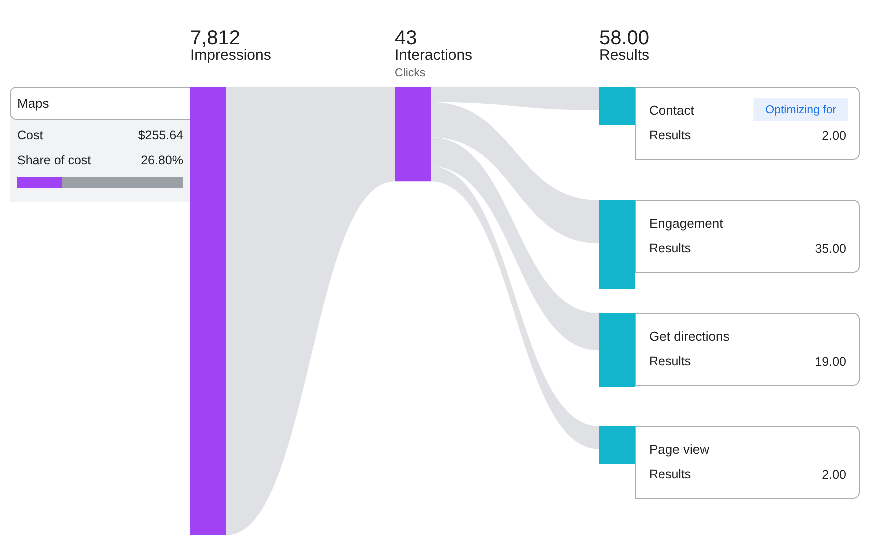  I want to click on text: Maps, so click(34, 103).